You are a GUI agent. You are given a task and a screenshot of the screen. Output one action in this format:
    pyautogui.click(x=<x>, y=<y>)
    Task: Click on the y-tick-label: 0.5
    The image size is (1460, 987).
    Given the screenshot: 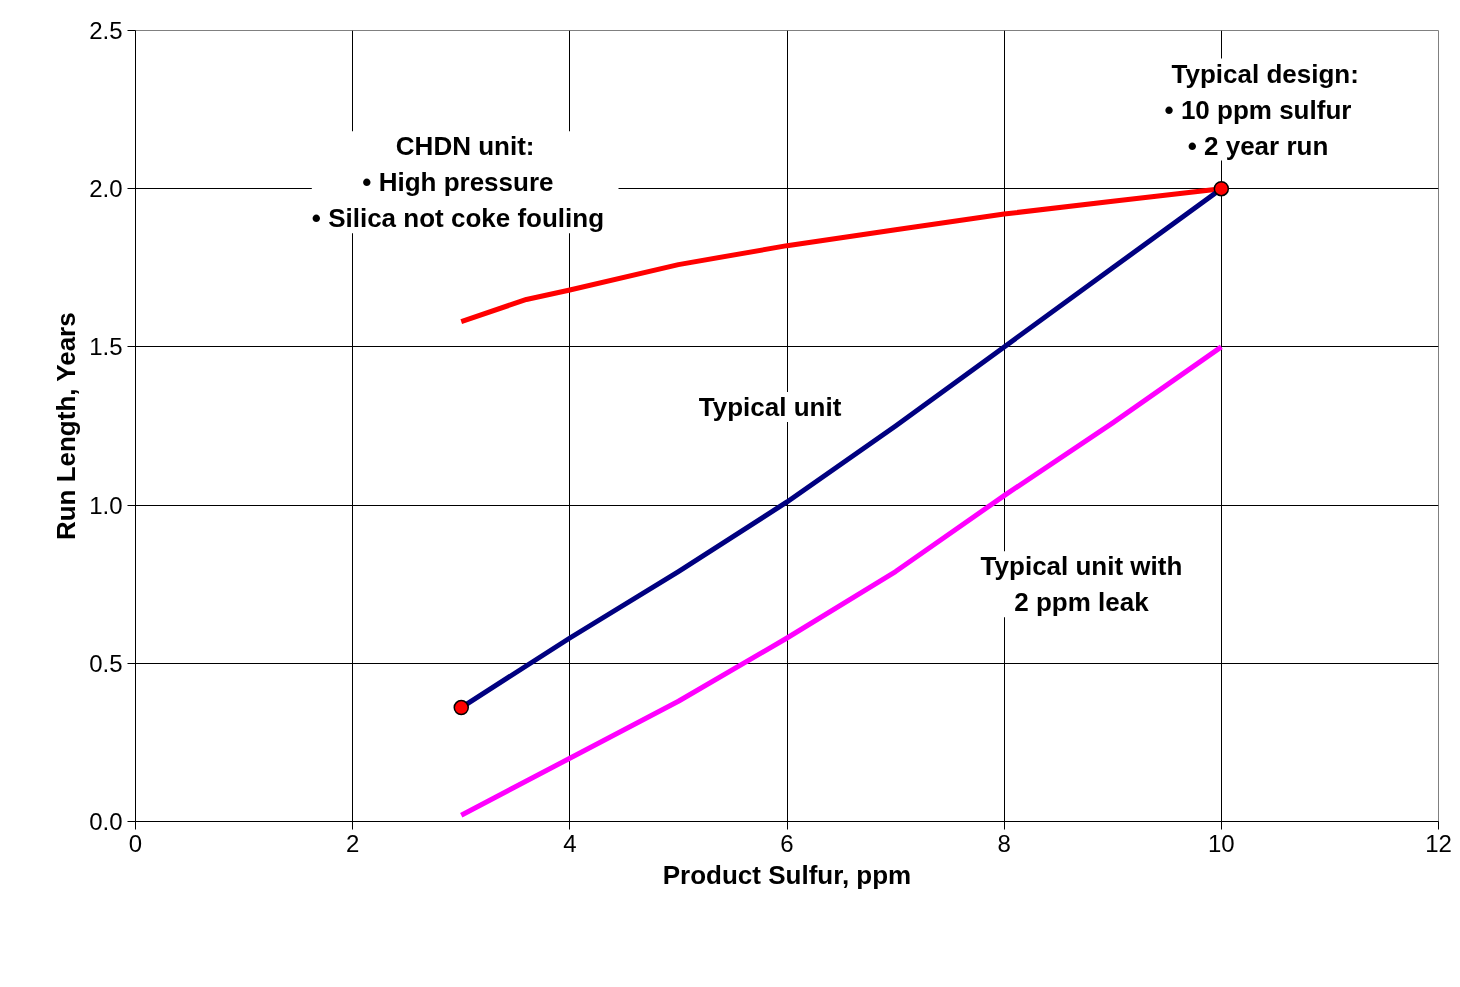 What is the action you would take?
    pyautogui.click(x=106, y=663)
    